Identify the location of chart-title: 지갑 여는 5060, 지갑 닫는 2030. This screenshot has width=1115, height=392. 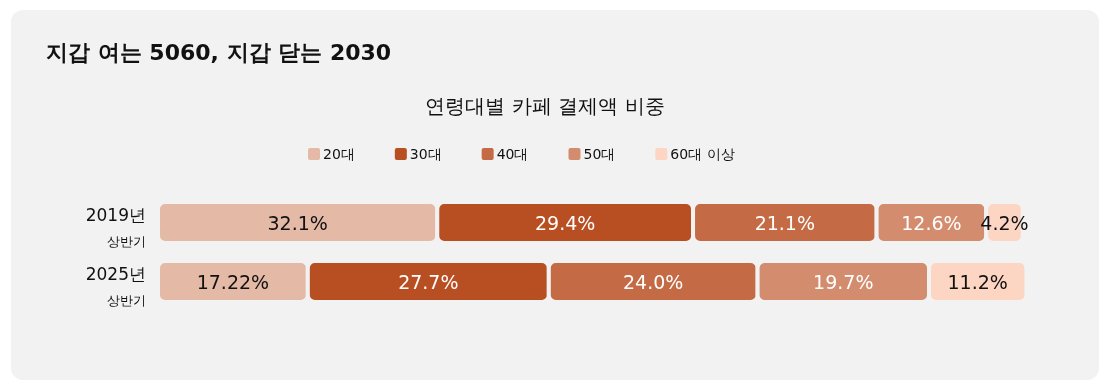
(219, 52).